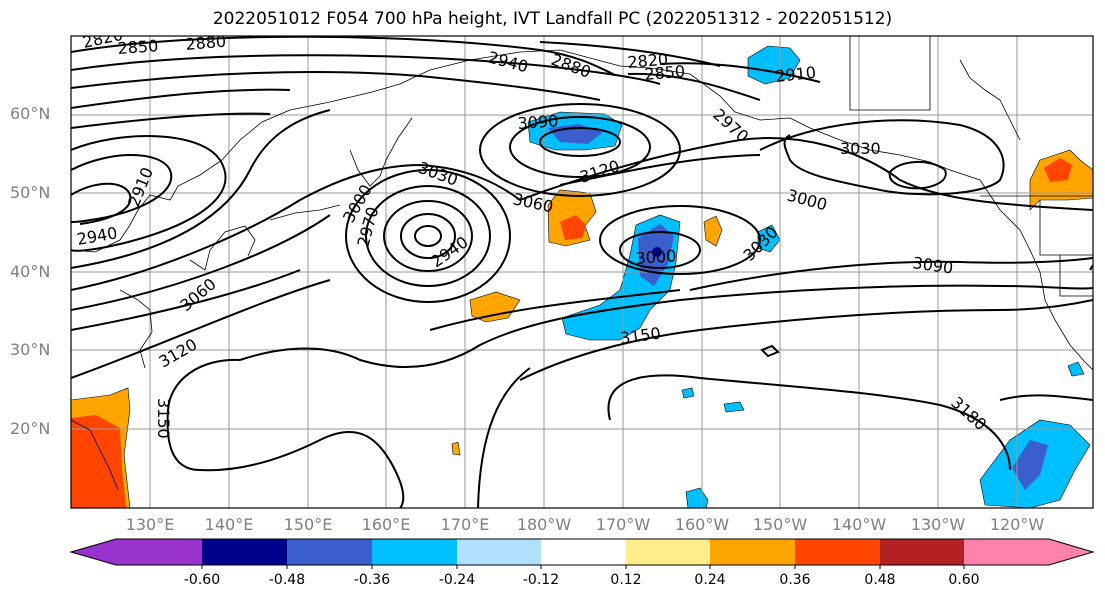  I want to click on colorbar-tick-label: -0.60, so click(202, 580).